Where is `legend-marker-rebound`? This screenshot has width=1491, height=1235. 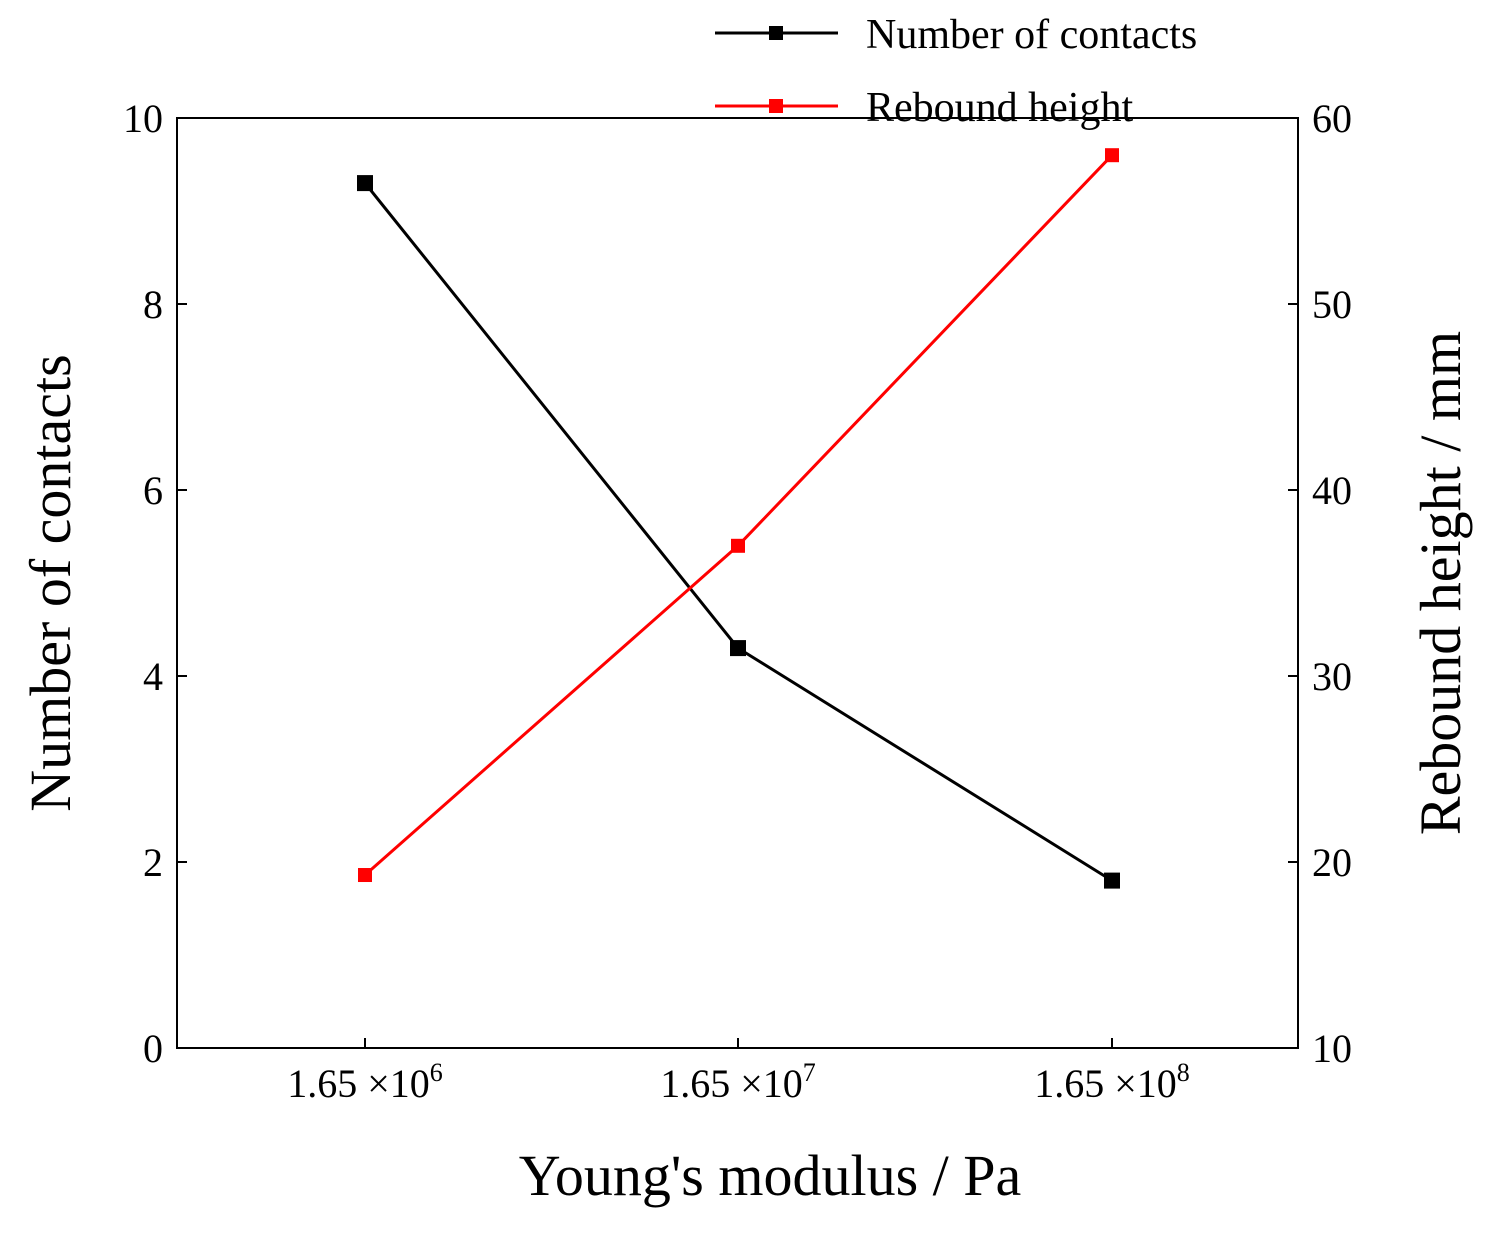 legend-marker-rebound is located at coordinates (776, 106).